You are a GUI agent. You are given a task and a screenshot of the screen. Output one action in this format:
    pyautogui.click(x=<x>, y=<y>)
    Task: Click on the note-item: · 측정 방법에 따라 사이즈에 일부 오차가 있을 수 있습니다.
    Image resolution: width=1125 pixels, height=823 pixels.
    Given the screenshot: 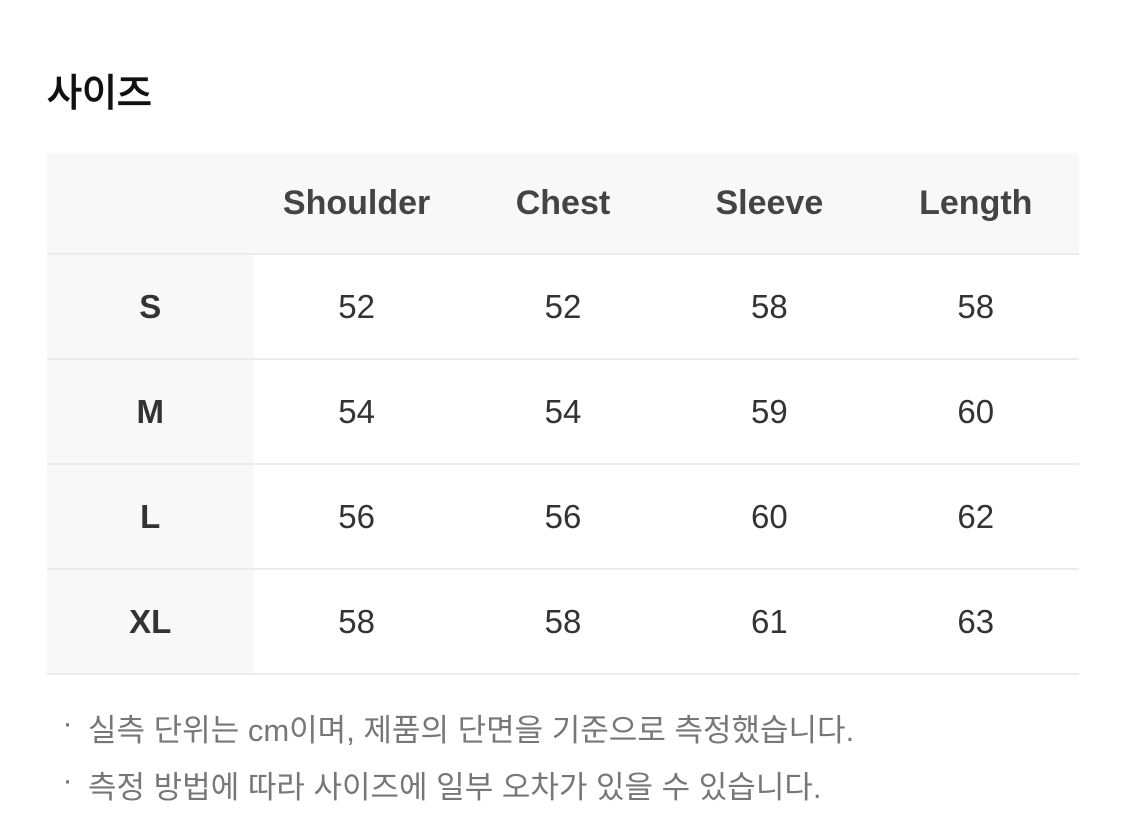 What is the action you would take?
    pyautogui.click(x=450, y=790)
    